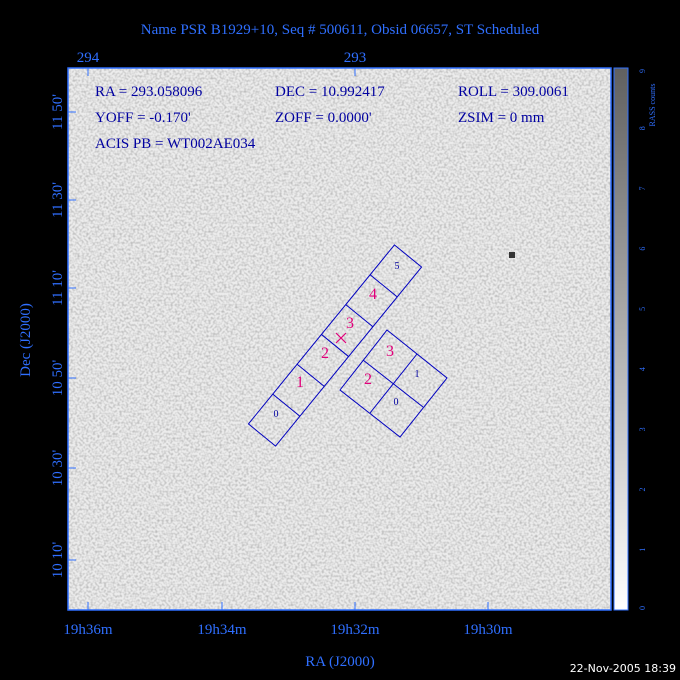 This screenshot has width=680, height=680. I want to click on colorbar-label: 9, so click(642, 71).